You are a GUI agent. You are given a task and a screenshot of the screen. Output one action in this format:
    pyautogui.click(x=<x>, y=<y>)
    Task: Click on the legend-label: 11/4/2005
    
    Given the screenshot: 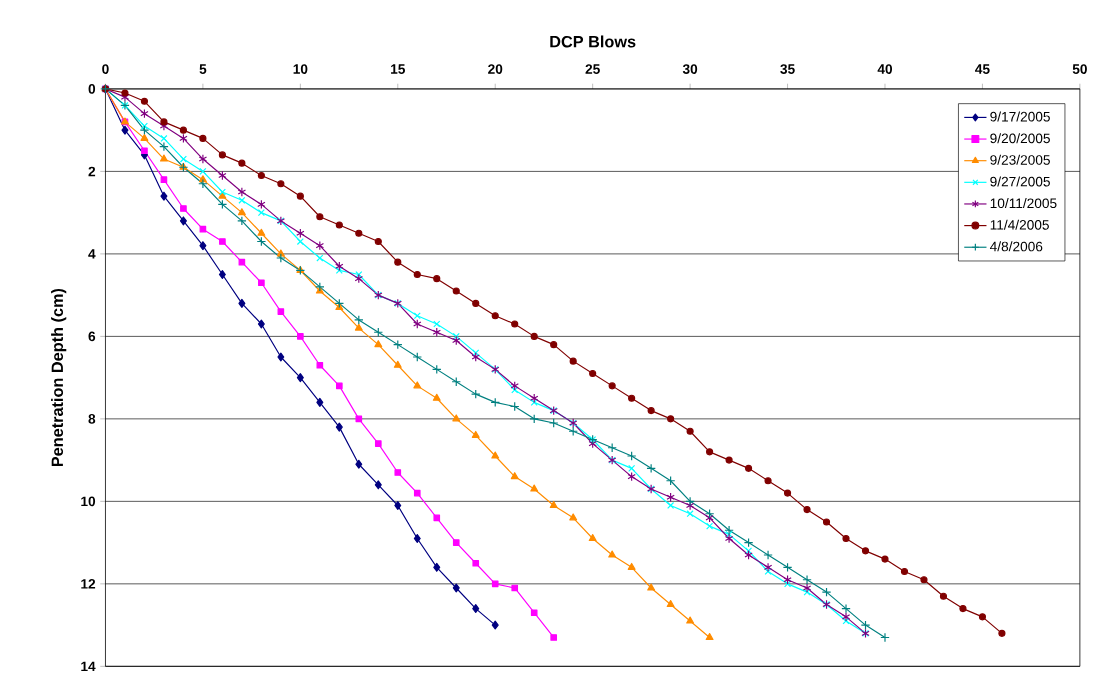 What is the action you would take?
    pyautogui.click(x=1019, y=224)
    